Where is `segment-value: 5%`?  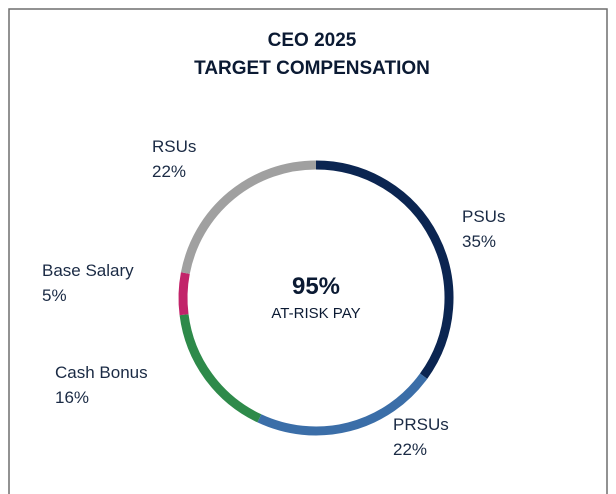
segment-value: 5% is located at coordinates (54, 295).